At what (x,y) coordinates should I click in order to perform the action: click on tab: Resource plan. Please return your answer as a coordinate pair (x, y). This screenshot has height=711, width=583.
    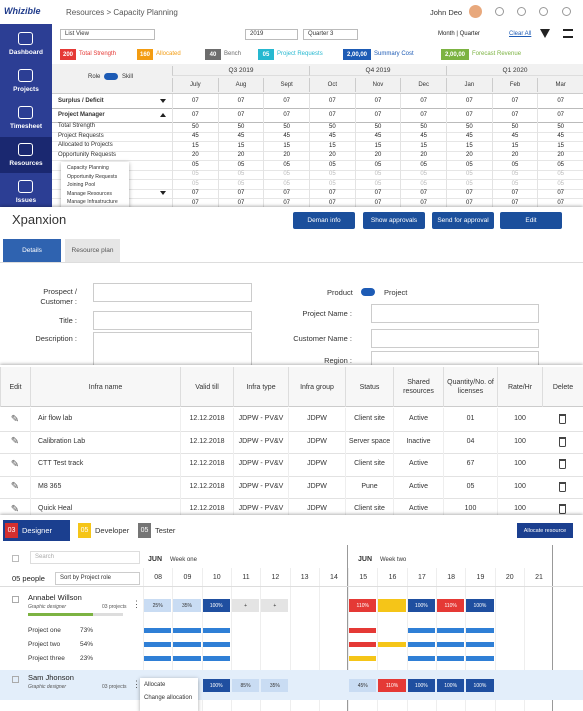
    Looking at the image, I should click on (92, 250).